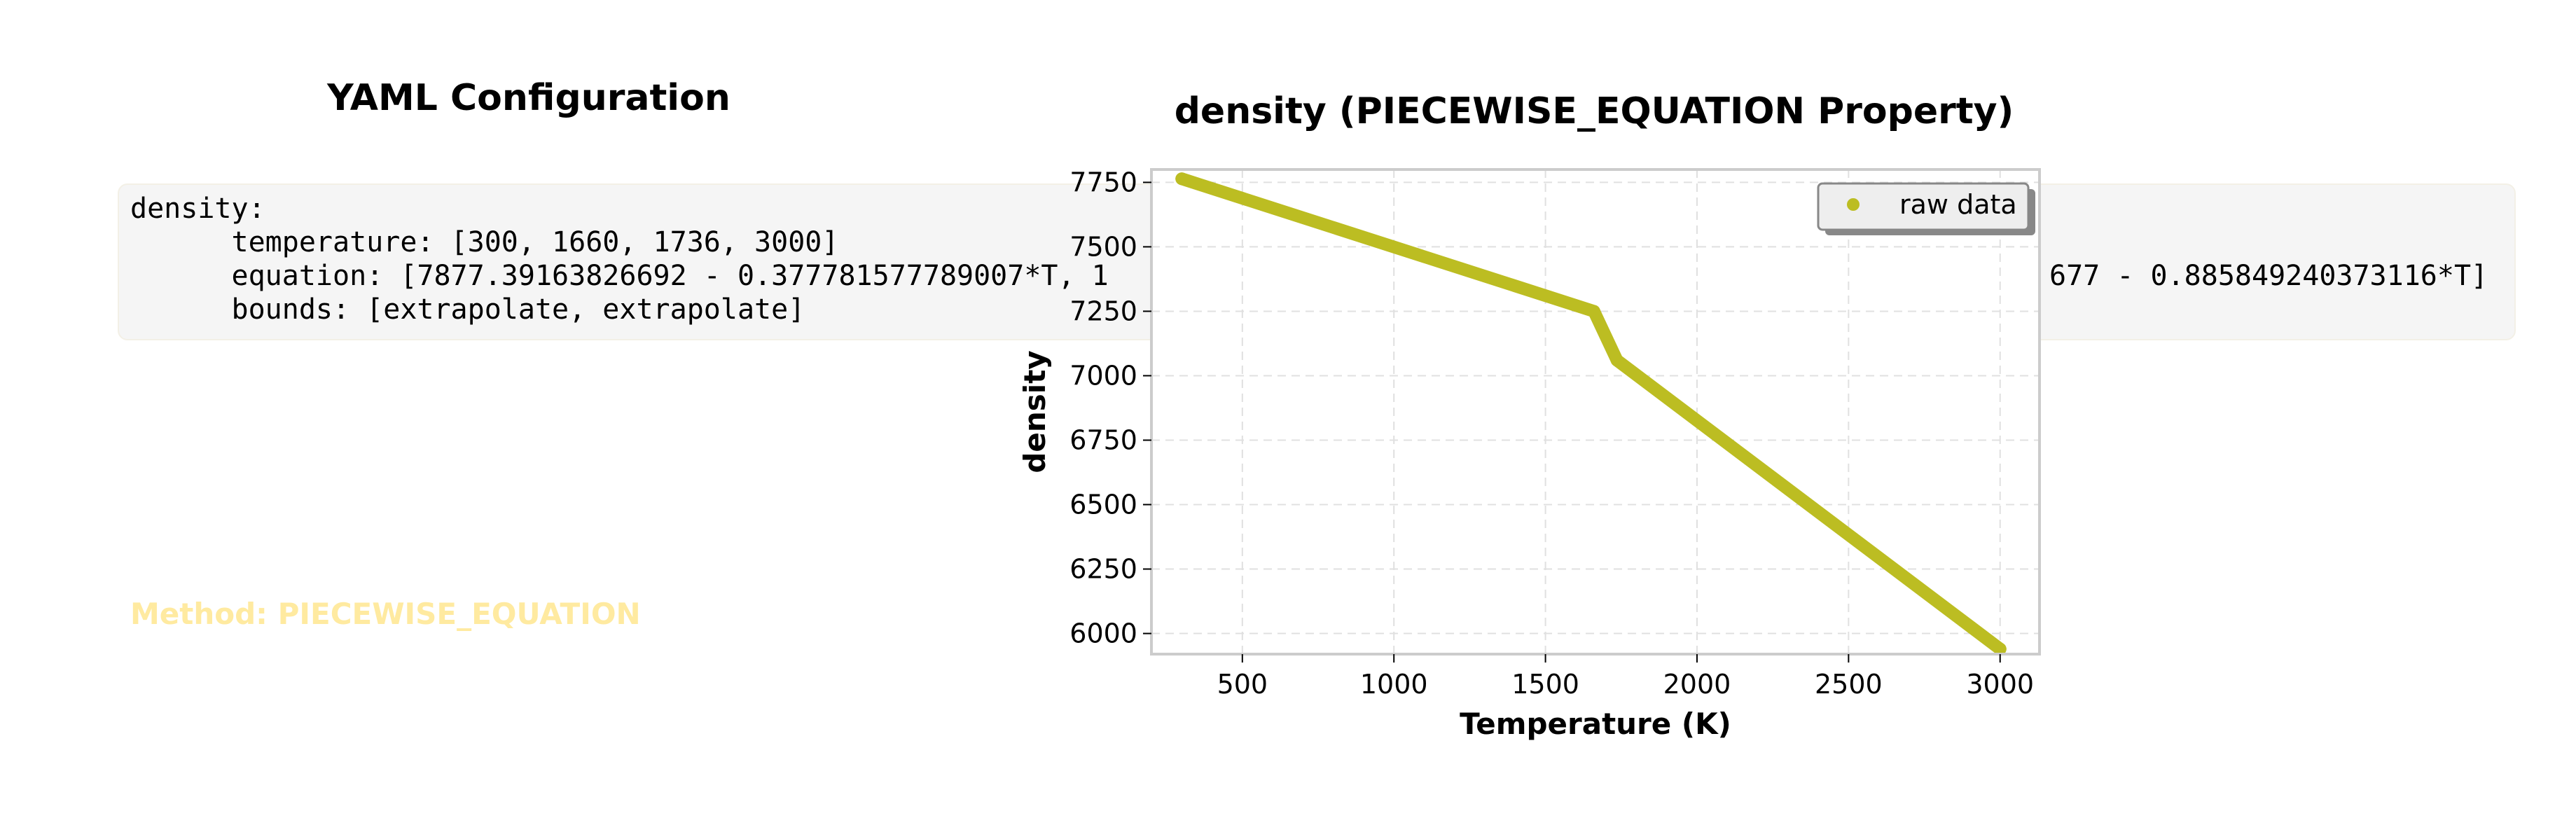 The width and height of the screenshot is (2576, 825). Describe the element at coordinates (1849, 685) in the screenshot. I see `x-tick-label: 2500` at that location.